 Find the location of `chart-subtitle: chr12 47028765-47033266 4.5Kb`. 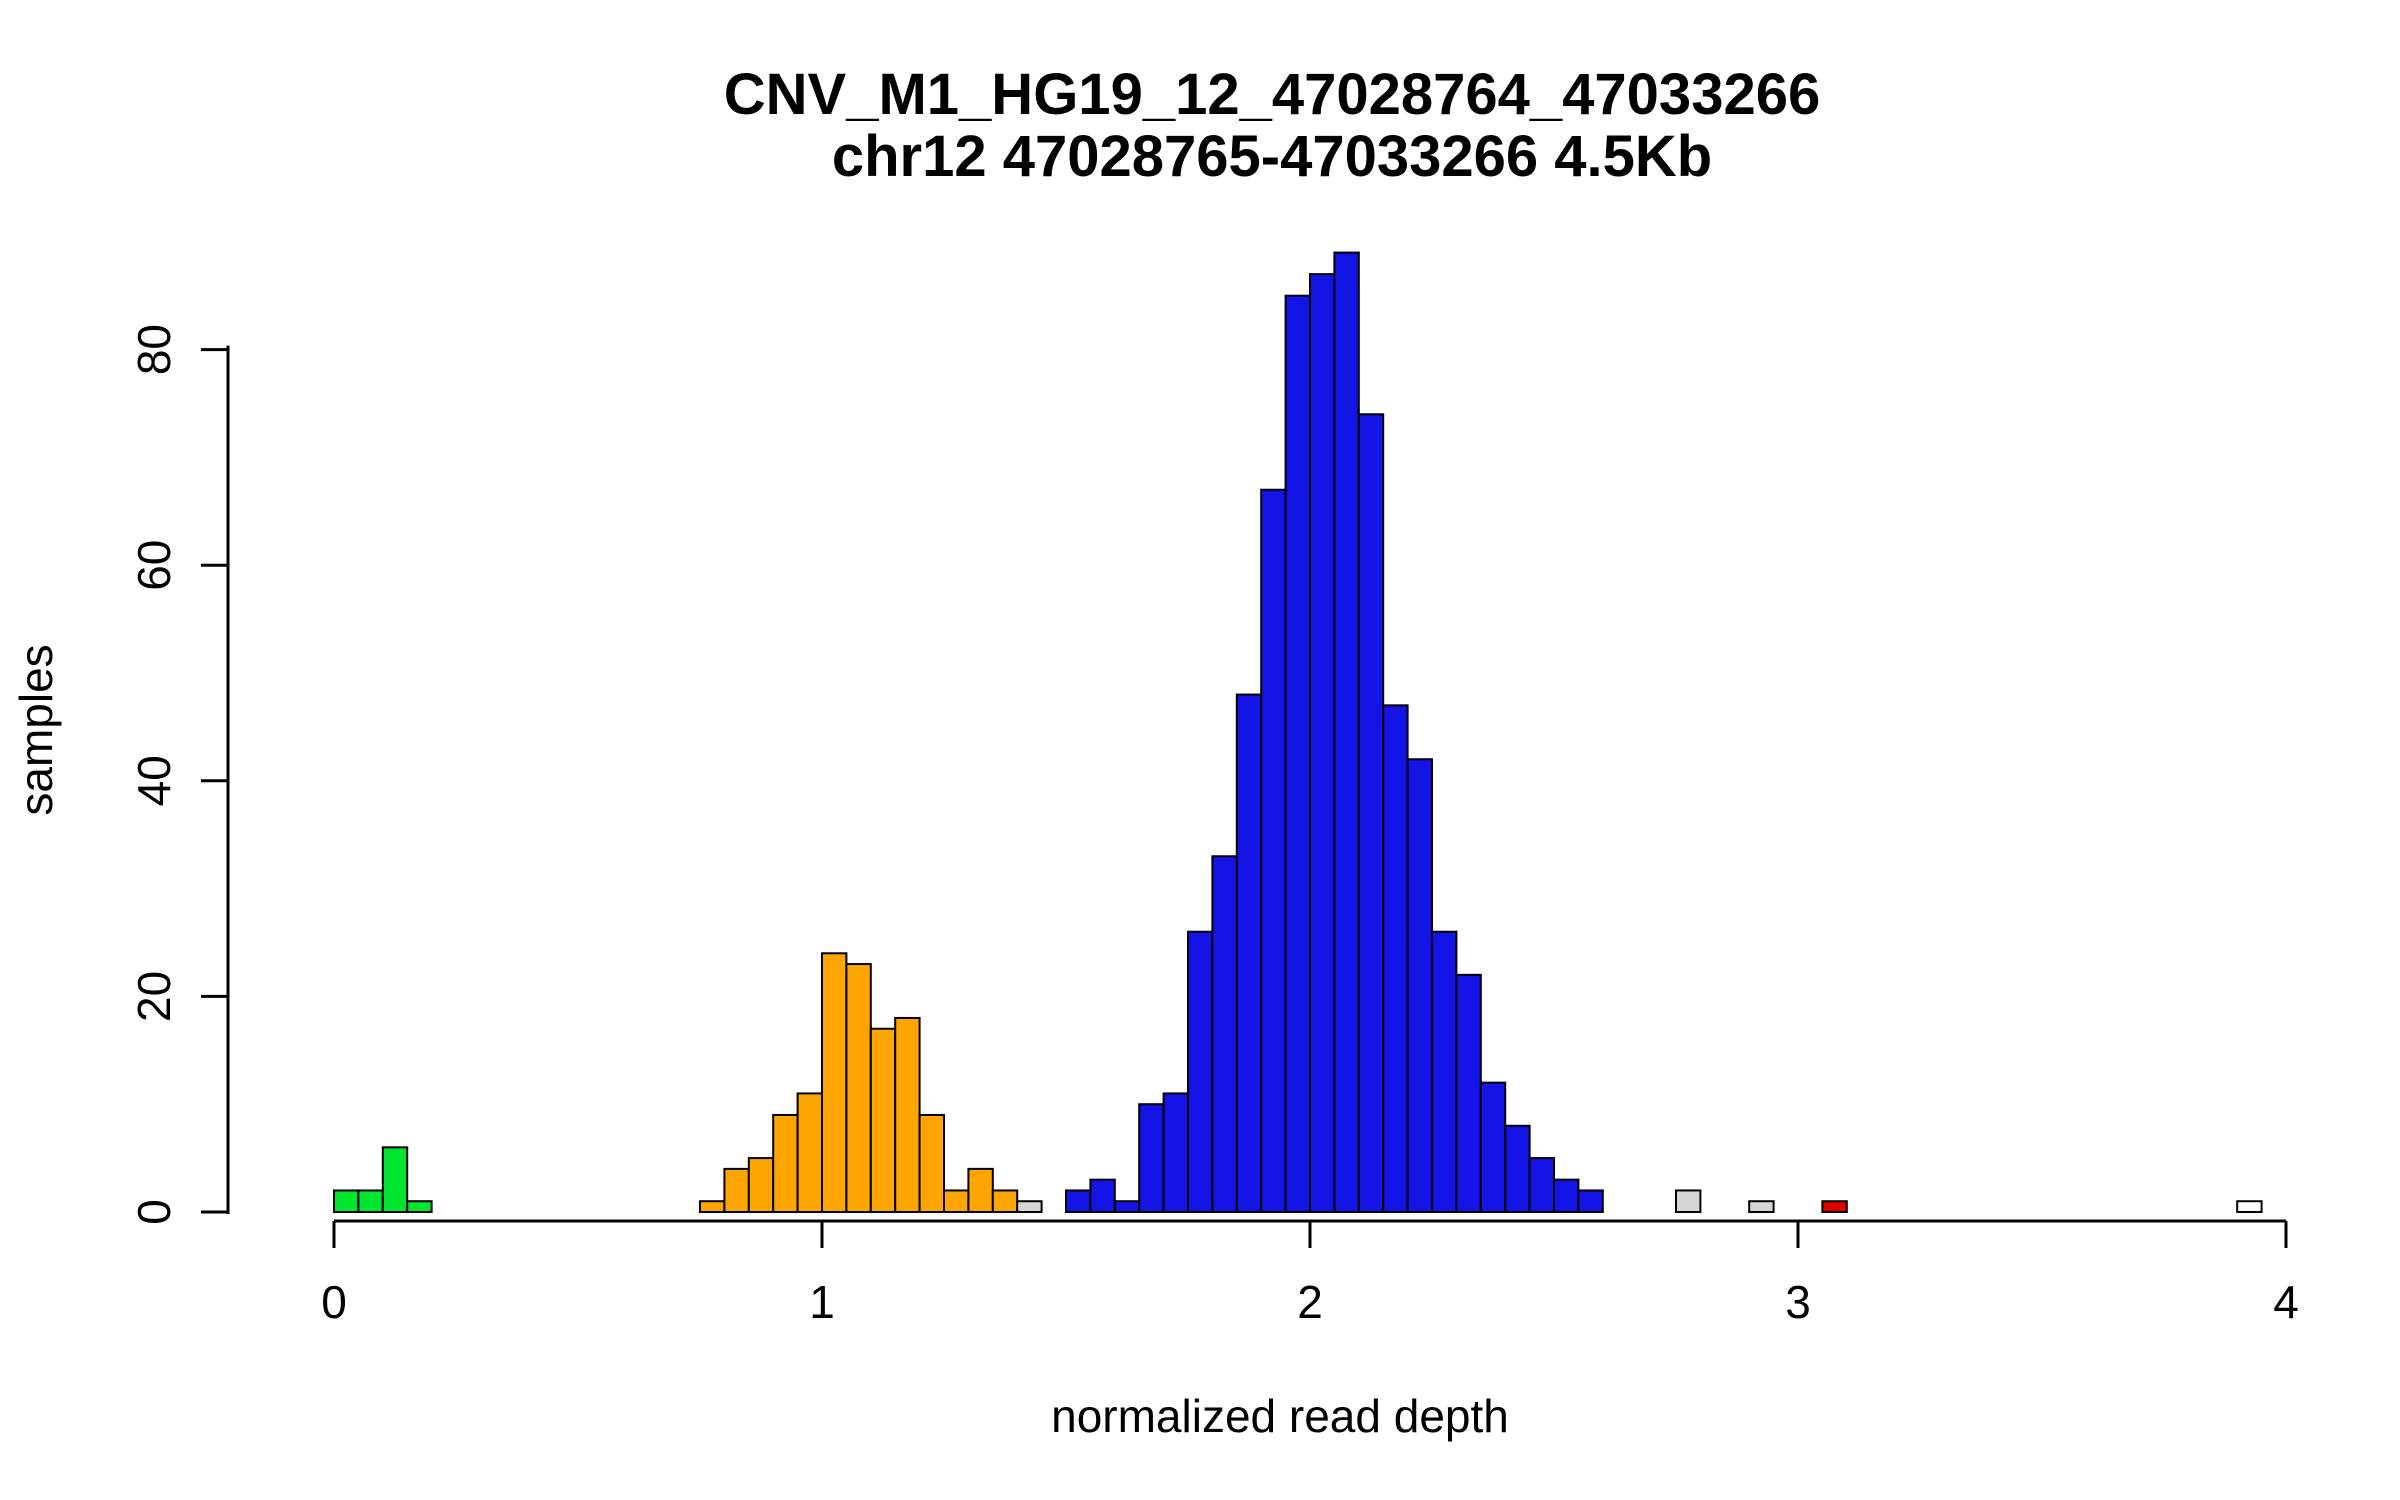

chart-subtitle: chr12 47028765-47033266 4.5Kb is located at coordinates (1272, 156).